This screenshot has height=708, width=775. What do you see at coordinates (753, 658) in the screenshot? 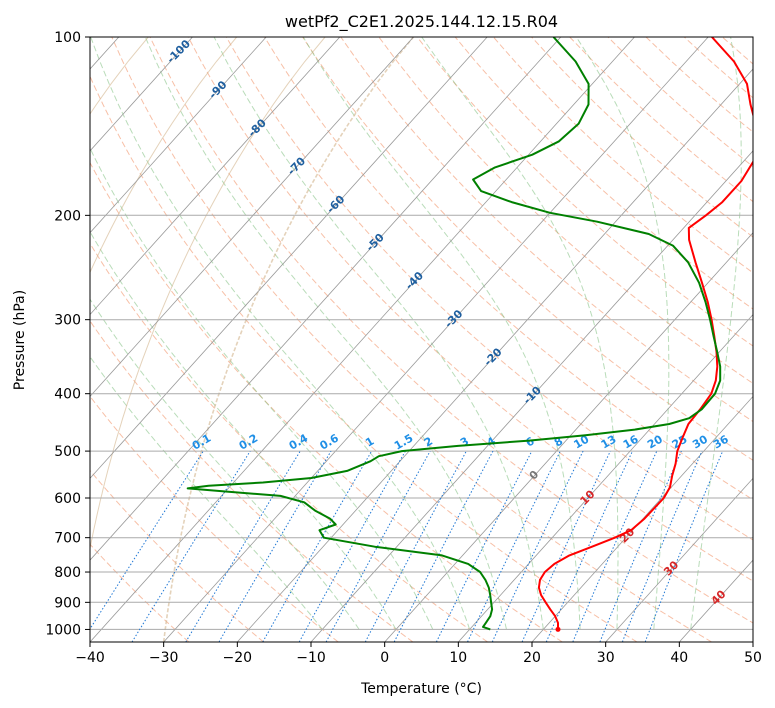
I see `x-tick-label: 50` at bounding box center [753, 658].